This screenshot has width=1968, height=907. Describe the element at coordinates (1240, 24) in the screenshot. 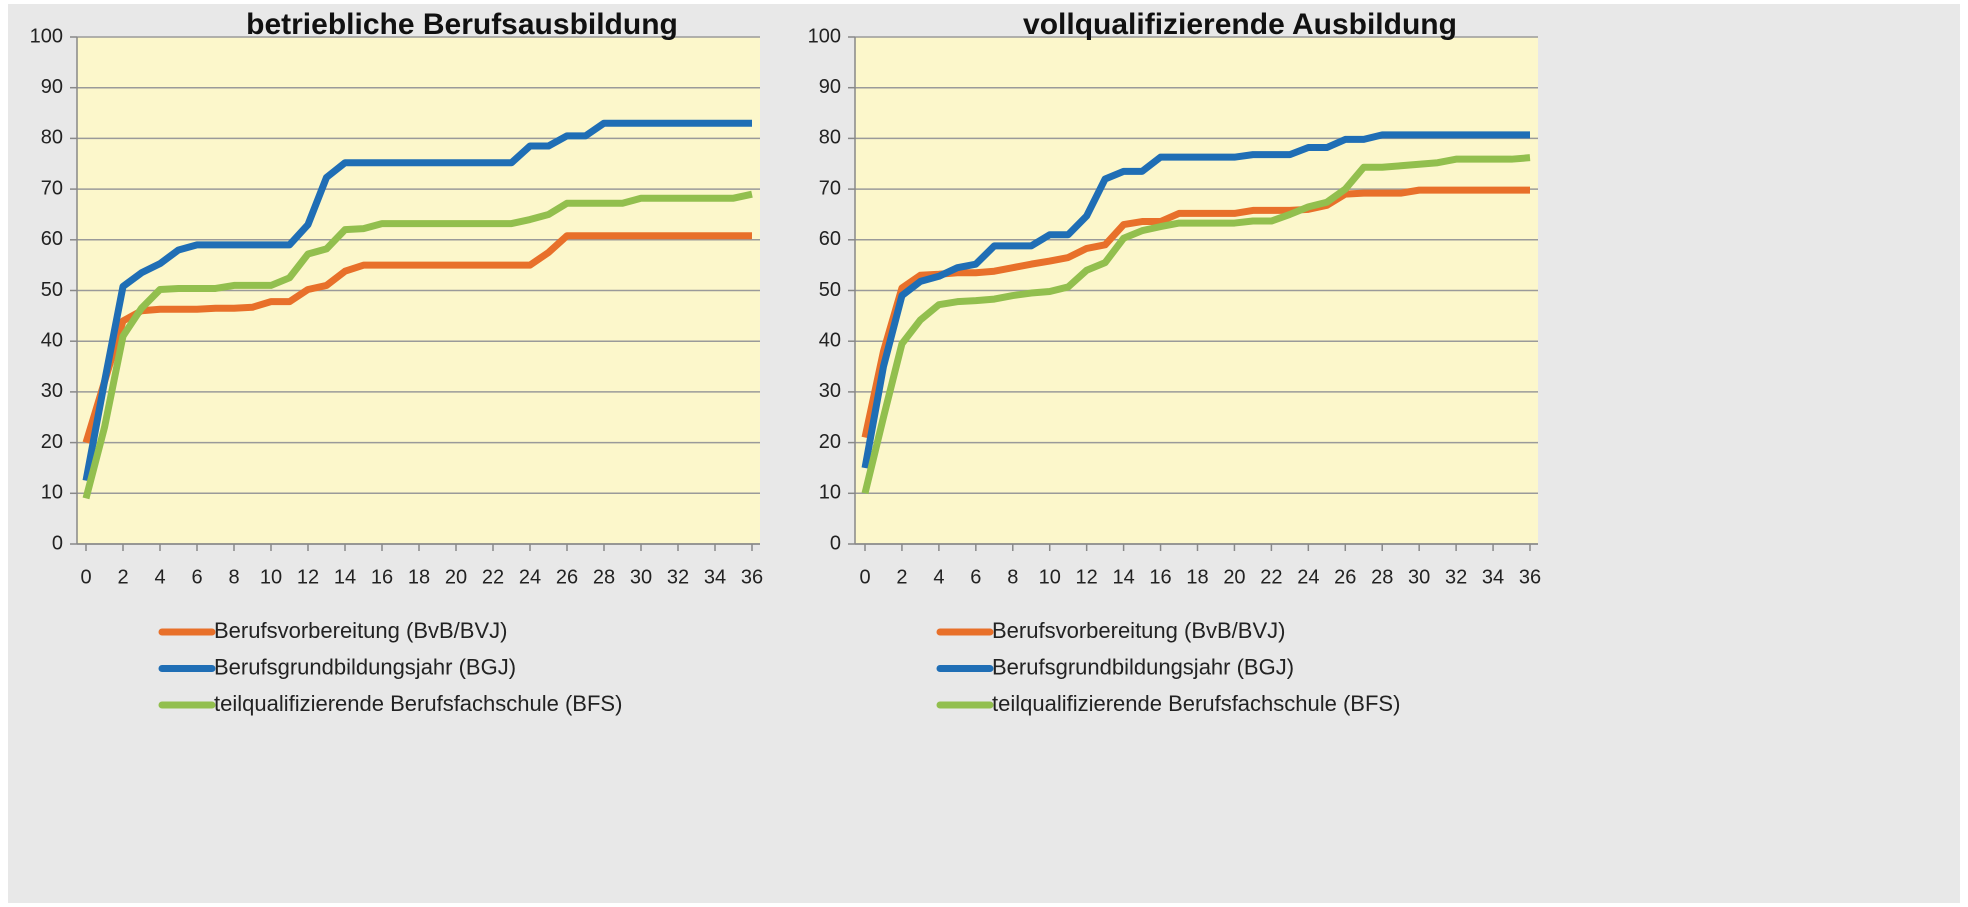

I see `chart-title: vollqualifizierende Ausbildung` at that location.